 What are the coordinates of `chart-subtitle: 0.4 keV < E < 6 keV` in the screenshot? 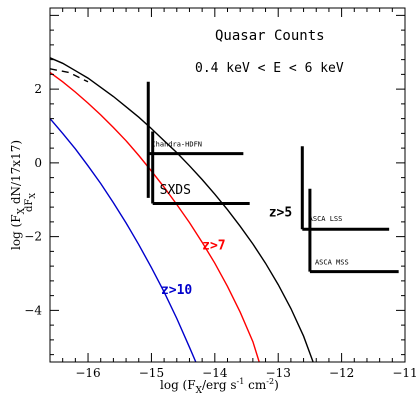 It's located at (269, 68).